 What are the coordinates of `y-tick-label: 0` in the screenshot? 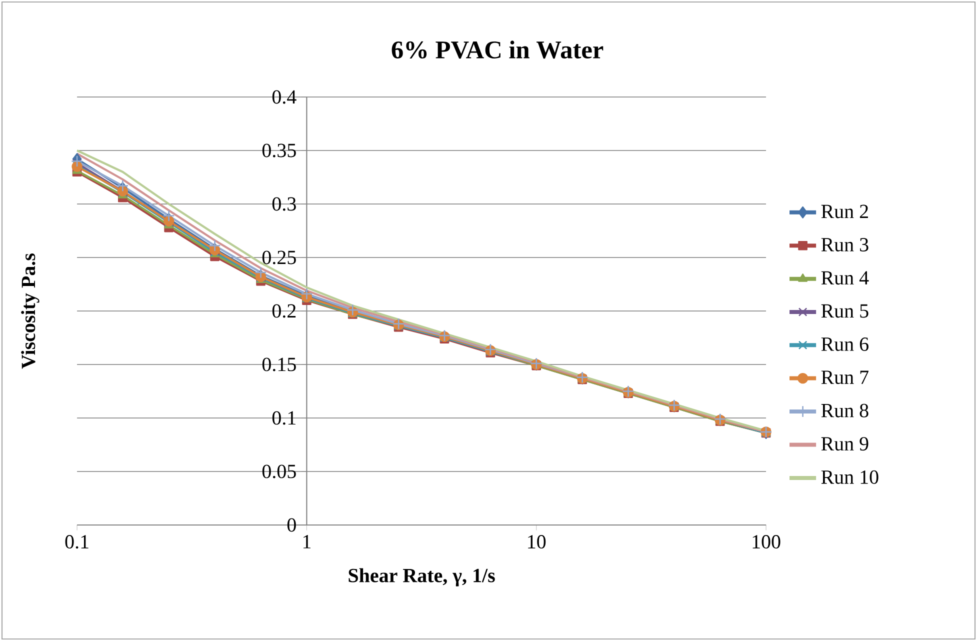 It's located at (291, 525).